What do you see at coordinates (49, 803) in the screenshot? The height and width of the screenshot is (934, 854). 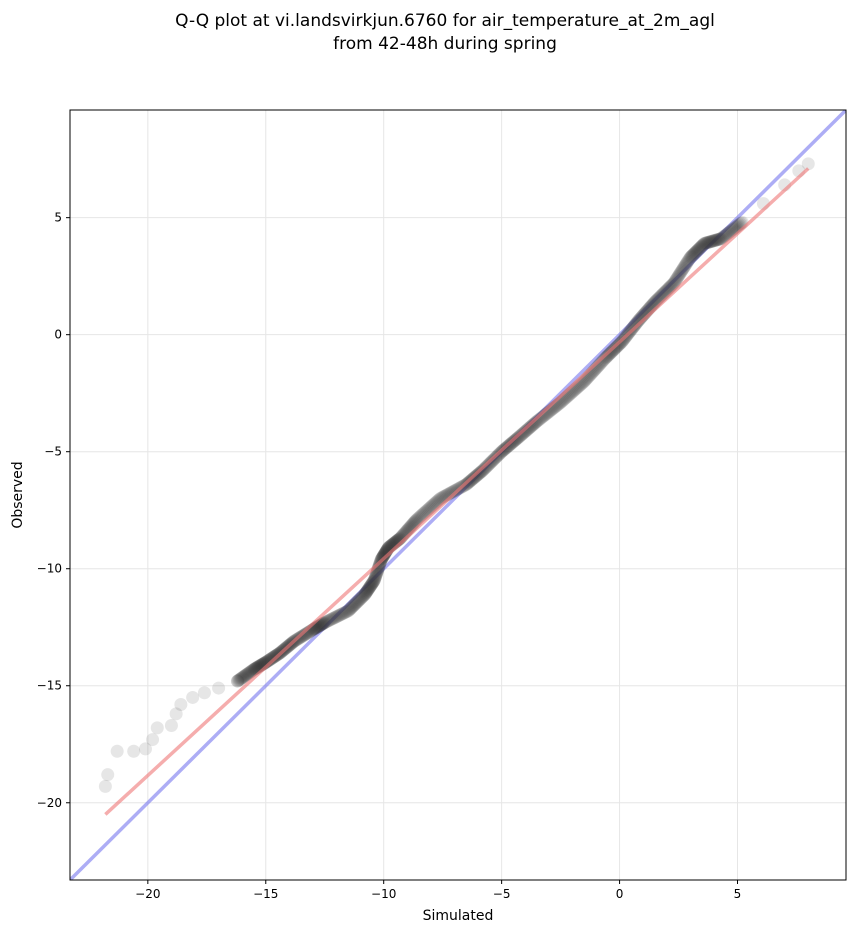 I see `y-tick-label: −20` at bounding box center [49, 803].